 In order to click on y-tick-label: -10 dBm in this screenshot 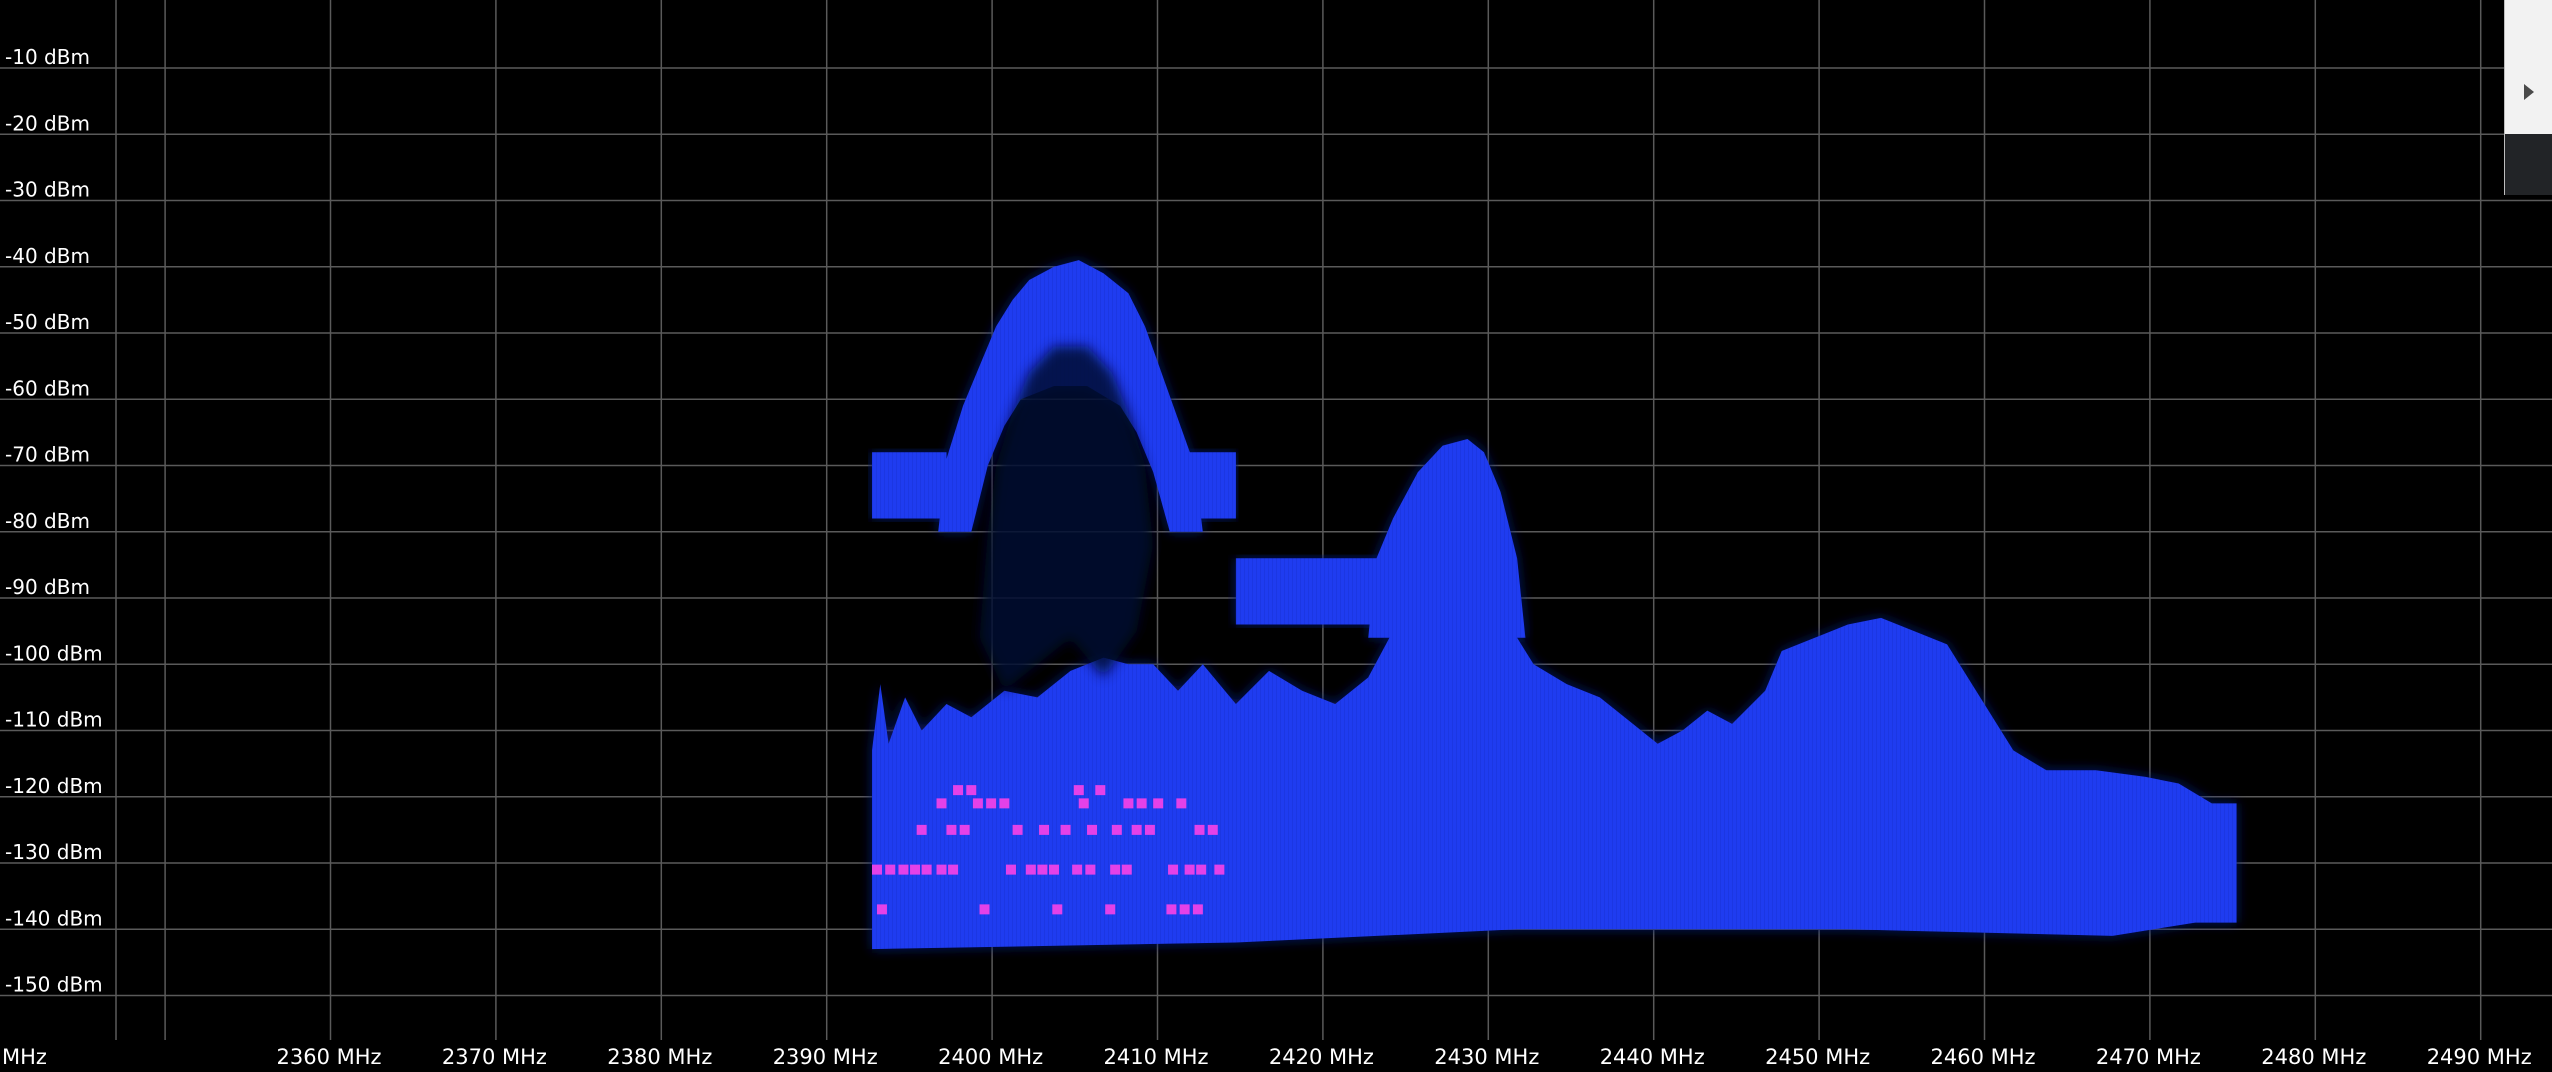, I will do `click(47, 57)`.